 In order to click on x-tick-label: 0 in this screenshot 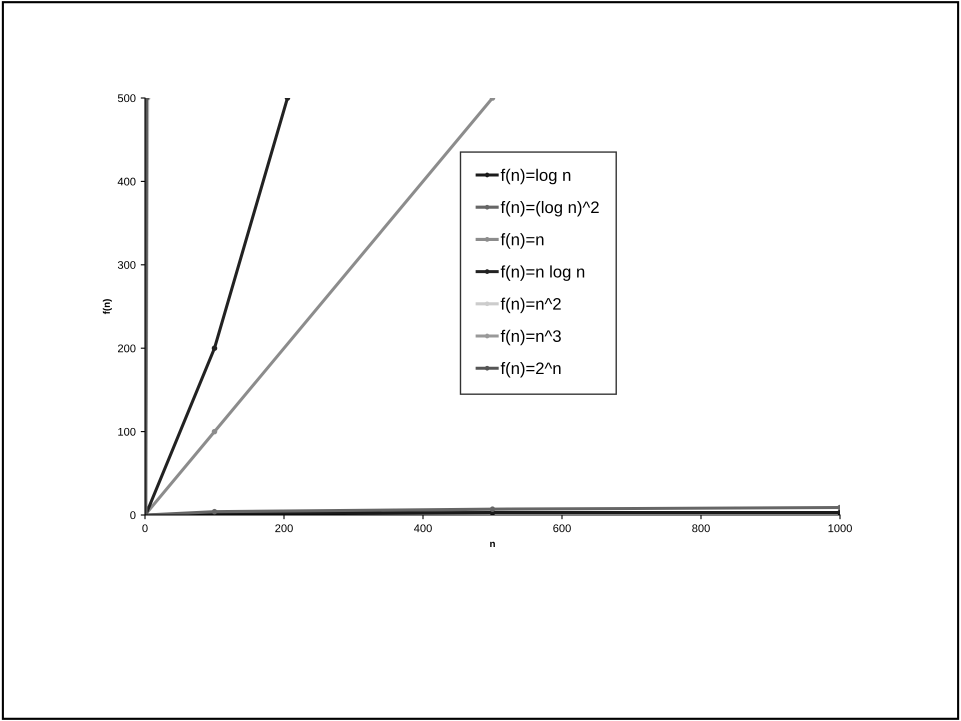, I will do `click(145, 528)`.